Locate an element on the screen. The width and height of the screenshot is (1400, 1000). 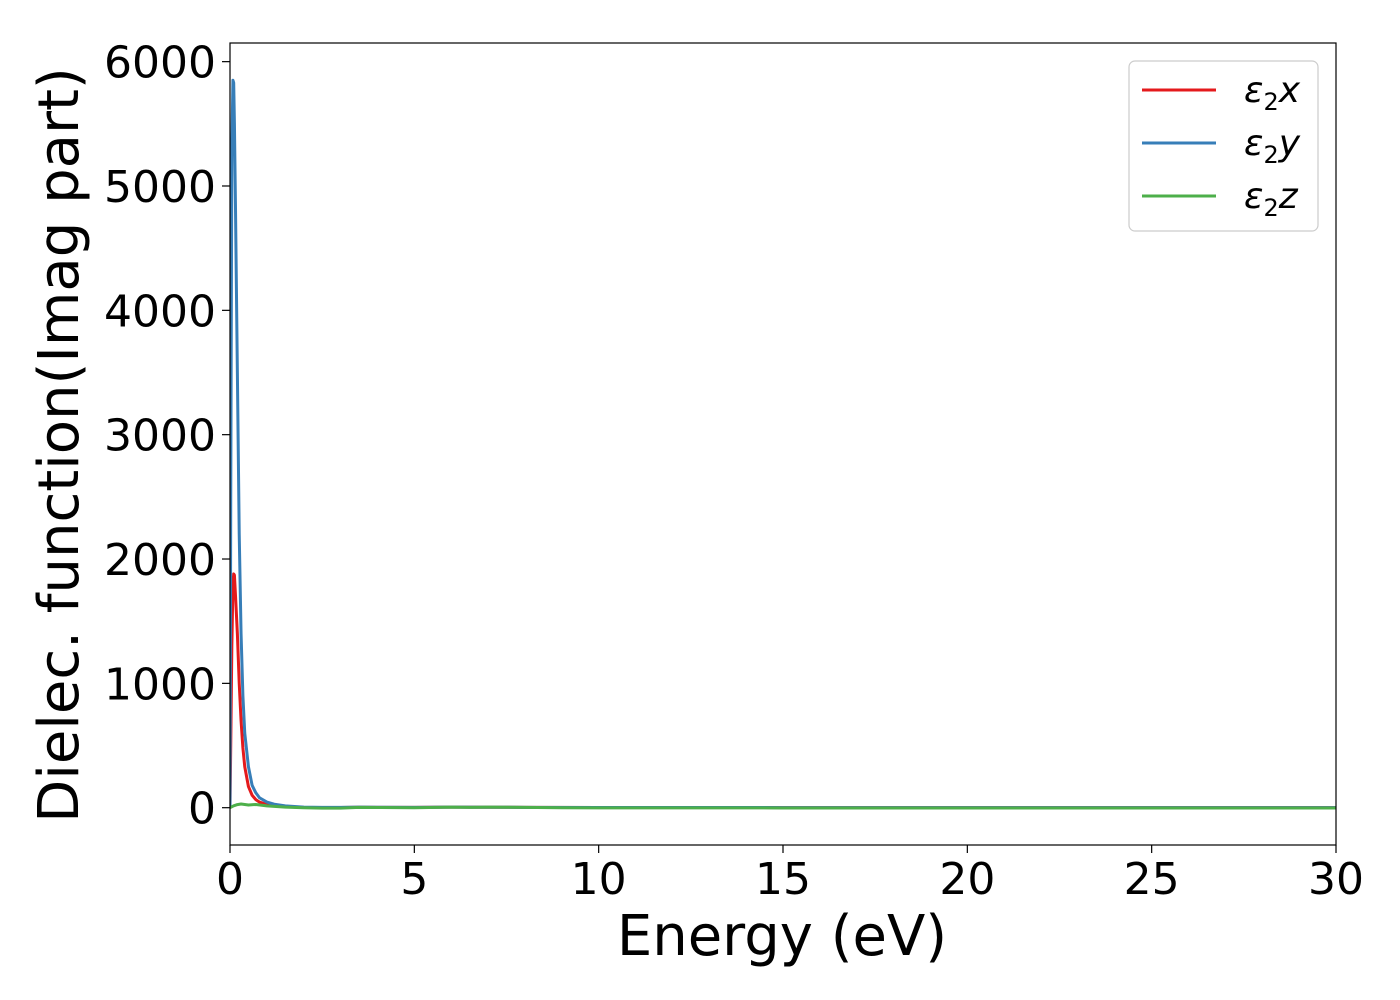
y-tick-label: 5000 is located at coordinates (160, 187).